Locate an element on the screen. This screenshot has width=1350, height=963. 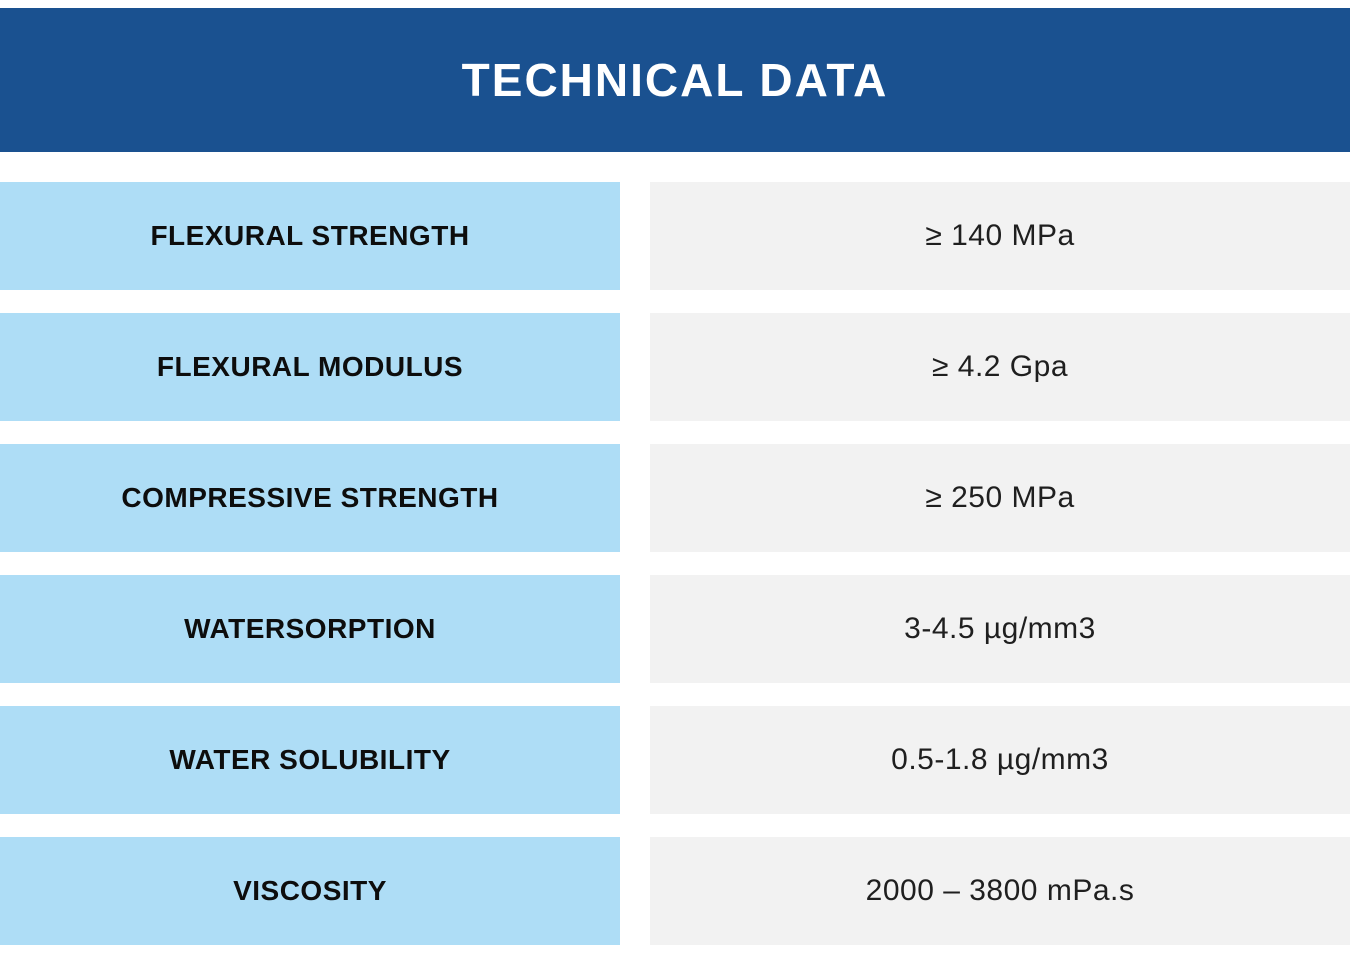
row-value: ≥ 140 MPa is located at coordinates (1000, 235).